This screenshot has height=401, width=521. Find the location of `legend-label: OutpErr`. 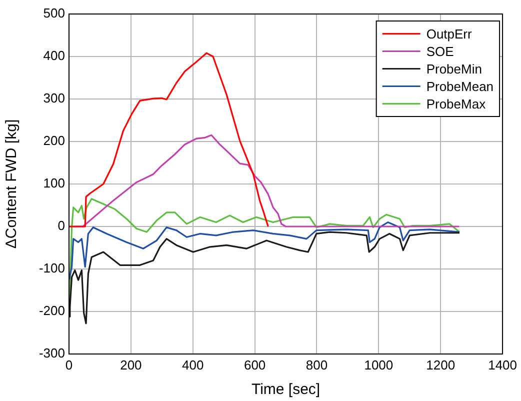

legend-label: OutpErr is located at coordinates (449, 34).